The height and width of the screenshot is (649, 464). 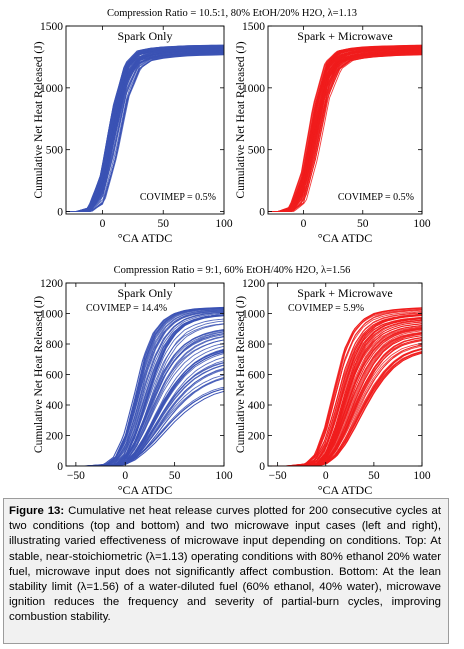 What do you see at coordinates (76, 476) in the screenshot?
I see `x-tick-label: −50` at bounding box center [76, 476].